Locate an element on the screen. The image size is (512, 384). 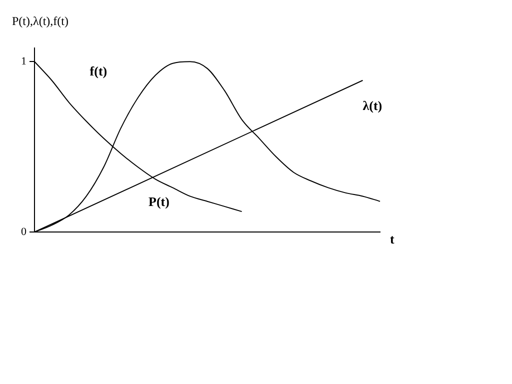
annotation: P(t) is located at coordinates (159, 201).